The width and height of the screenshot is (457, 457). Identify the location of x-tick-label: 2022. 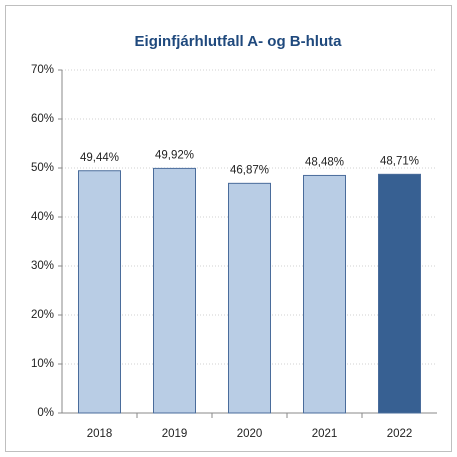
(400, 434).